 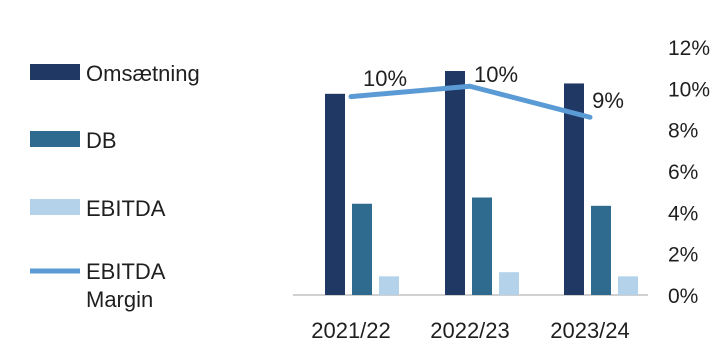 What do you see at coordinates (608, 100) in the screenshot?
I see `data-label-ebitda-margin-2023-24: 9%` at bounding box center [608, 100].